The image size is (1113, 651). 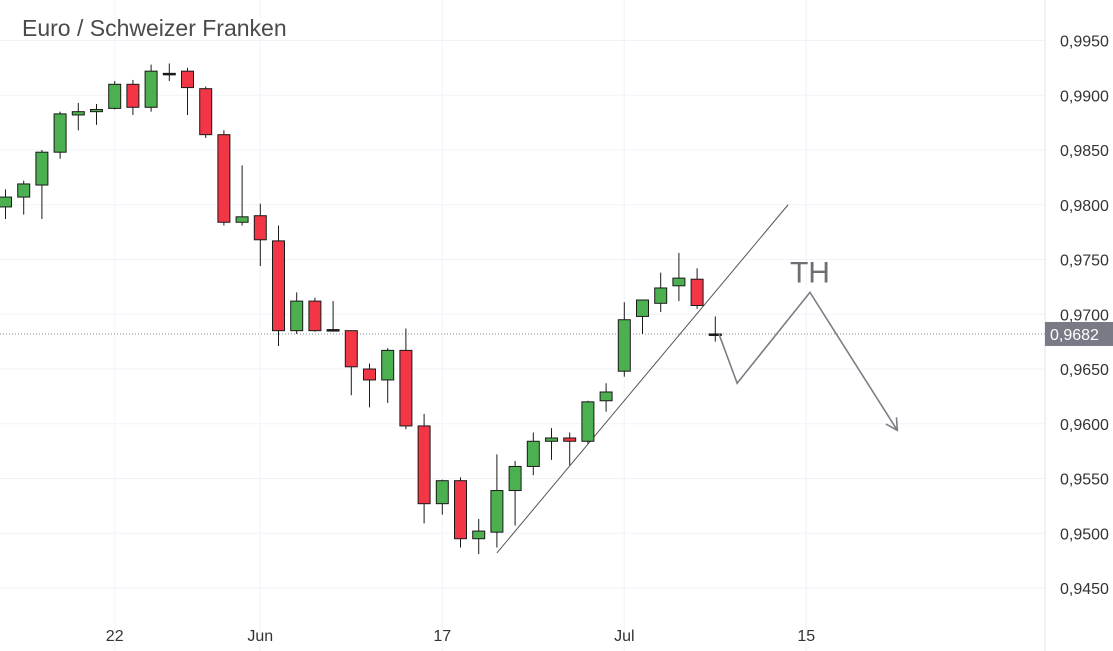 I want to click on time-tick-label: Jun, so click(x=260, y=636).